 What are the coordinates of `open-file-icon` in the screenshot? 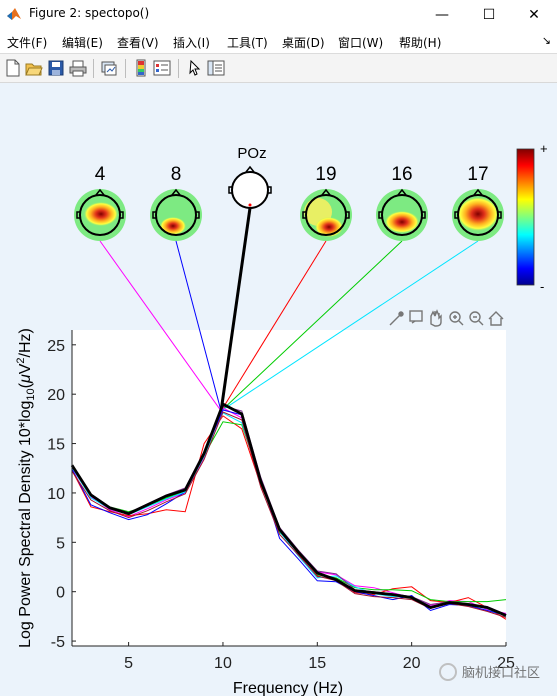 It's located at (34, 68).